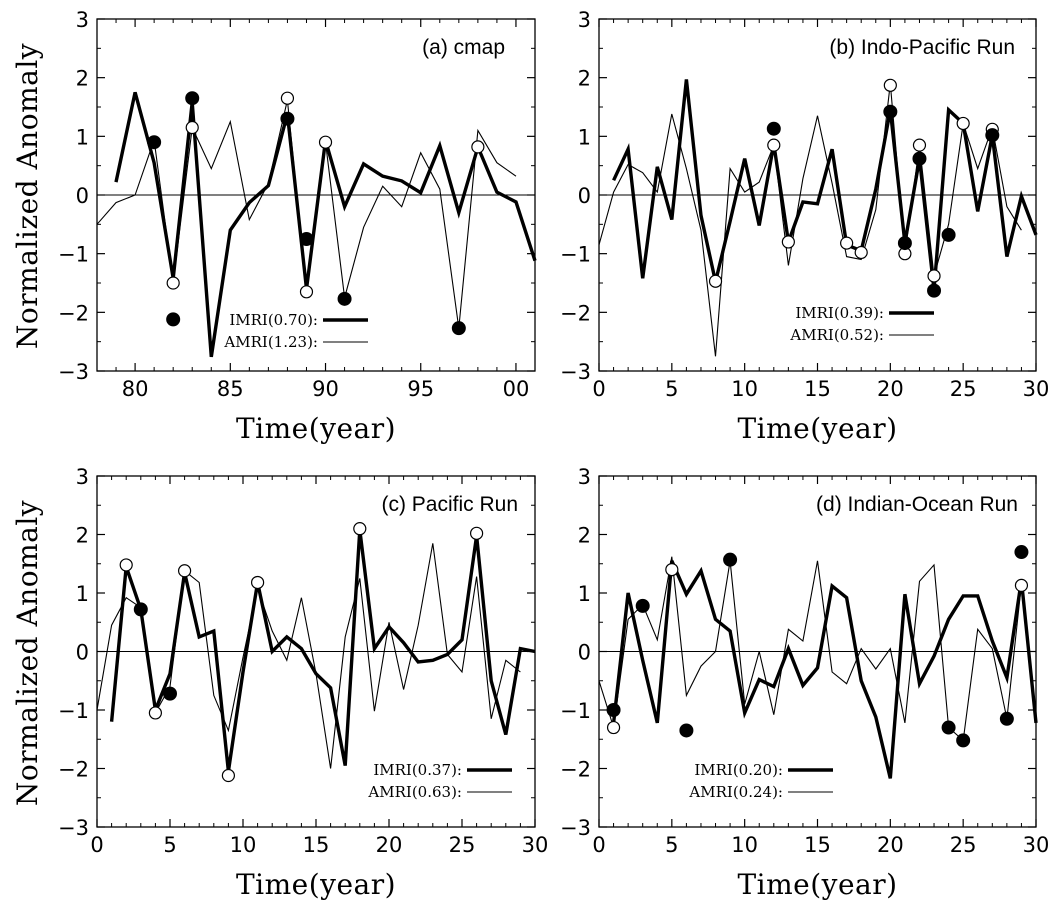  Describe the element at coordinates (449, 504) in the screenshot. I see `panel-title: (c) Pacific Run` at that location.